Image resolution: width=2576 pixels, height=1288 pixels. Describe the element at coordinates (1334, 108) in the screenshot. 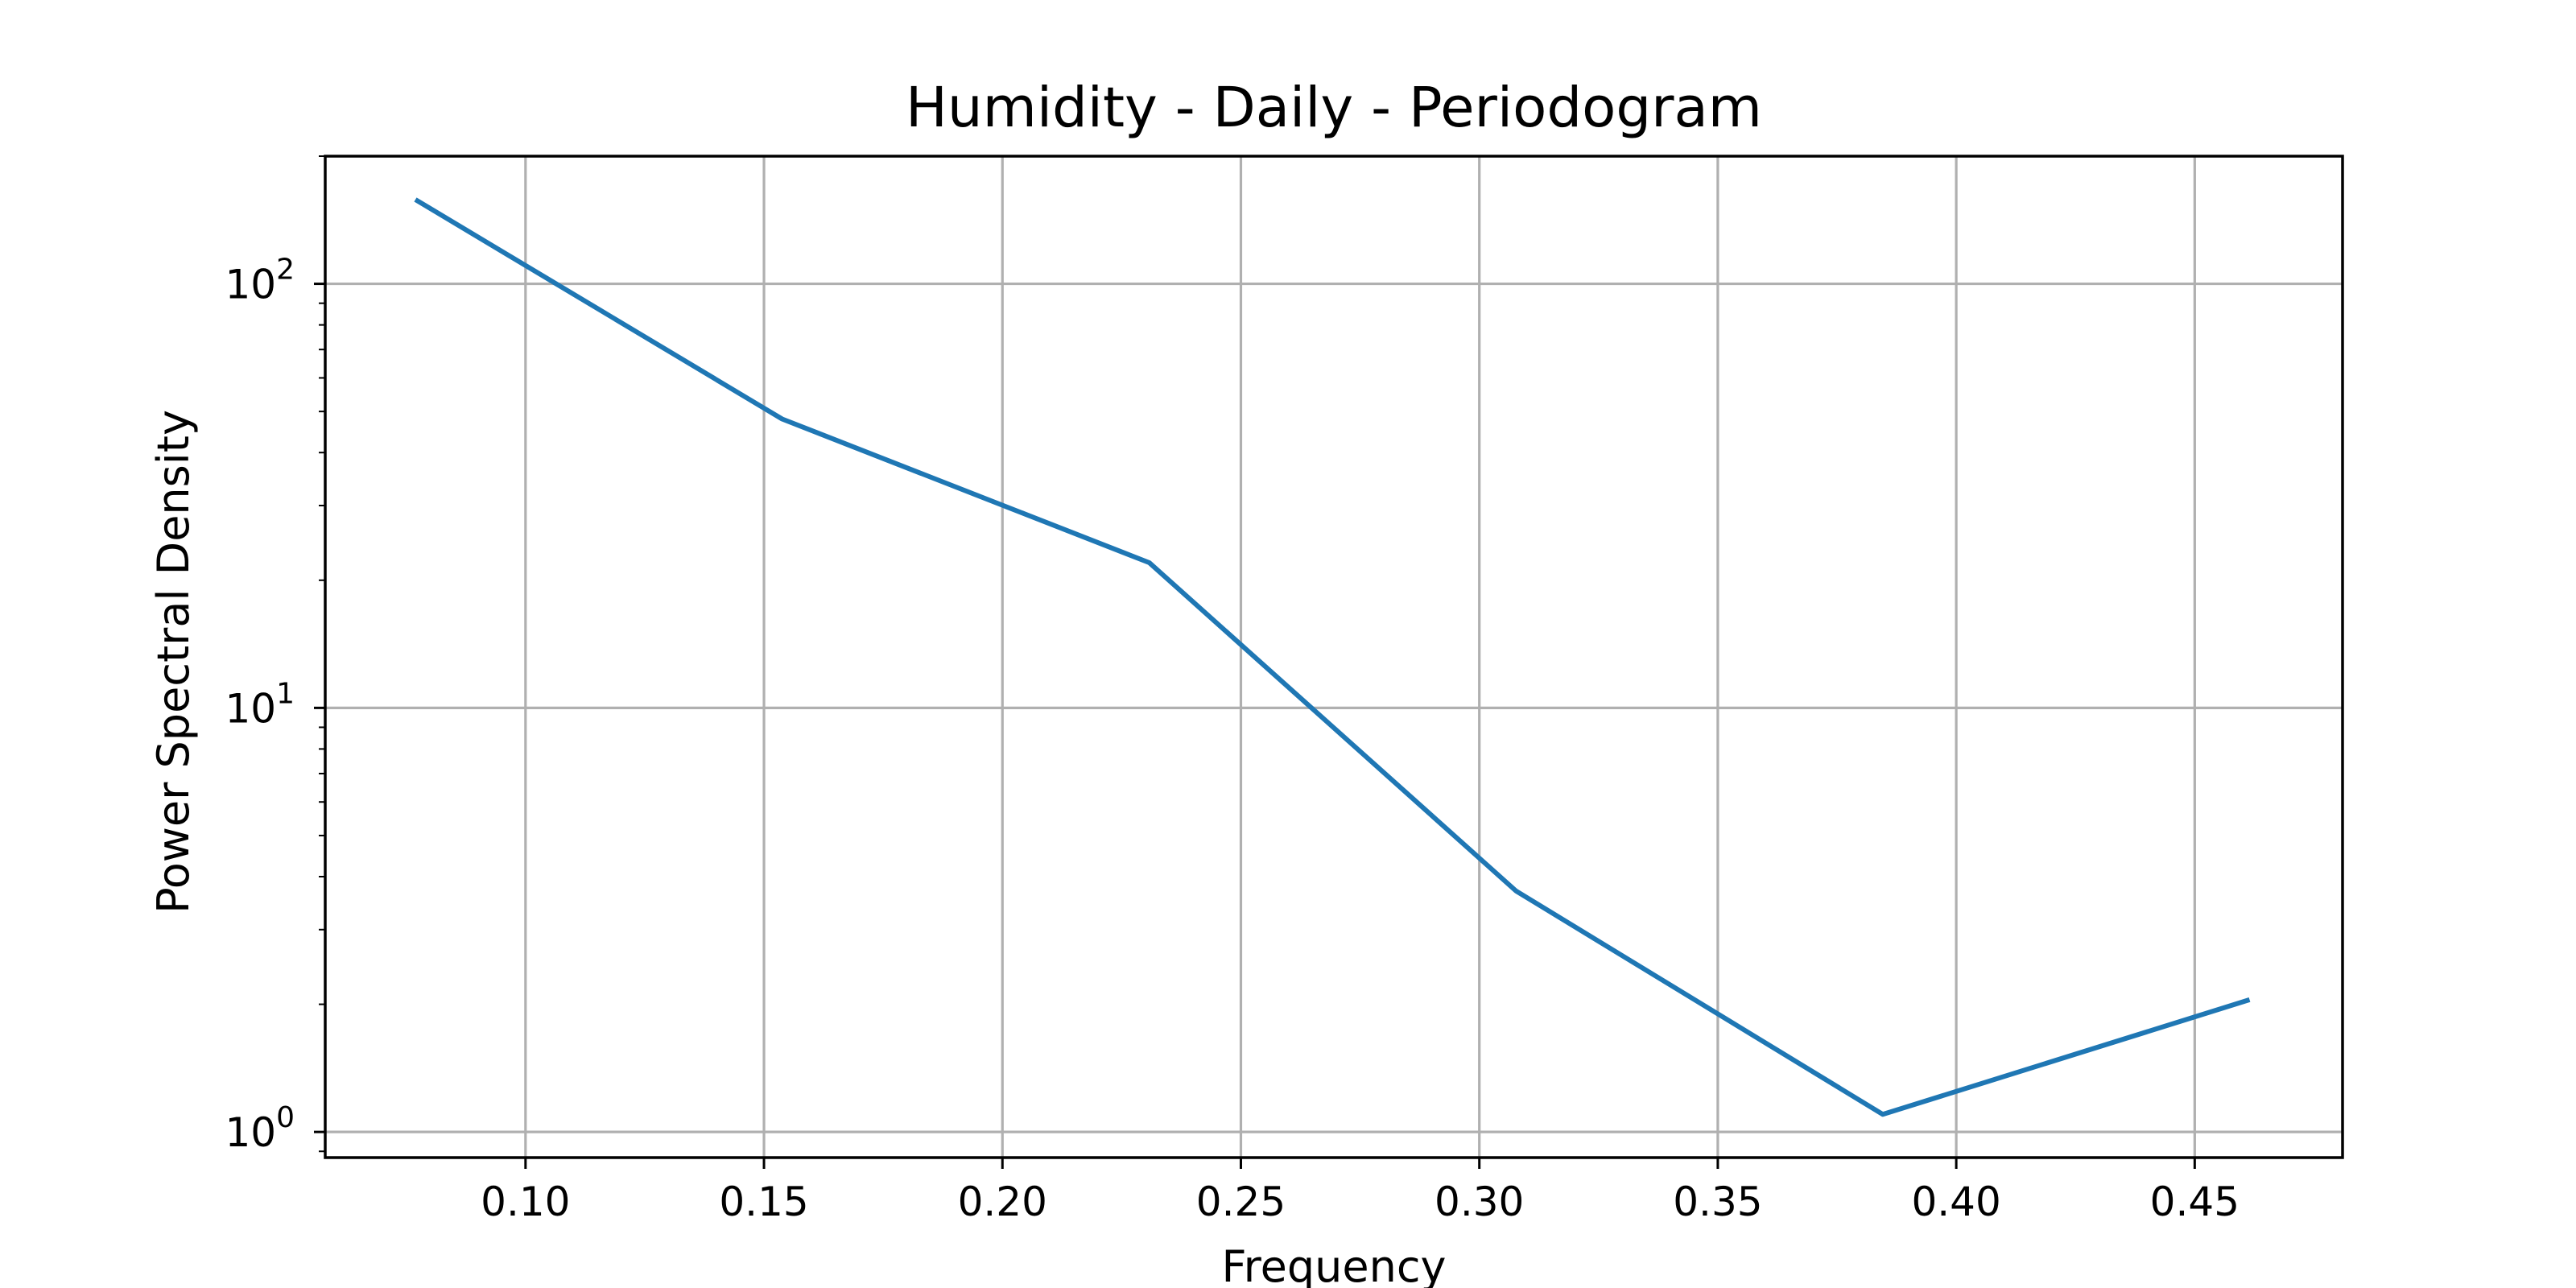

I see `chart-title: Humidity - Daily - Periodogram` at that location.